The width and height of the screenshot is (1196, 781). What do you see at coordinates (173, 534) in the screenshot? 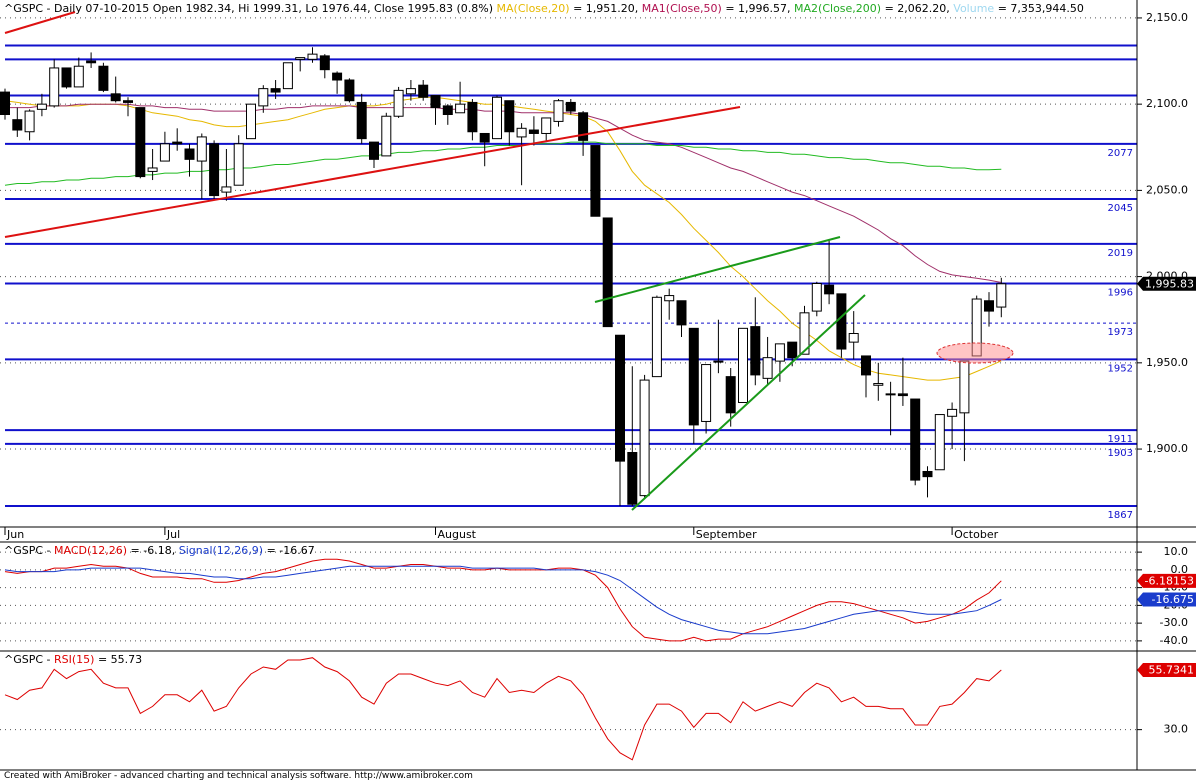
I see `x-tick-label: Jul` at bounding box center [173, 534].